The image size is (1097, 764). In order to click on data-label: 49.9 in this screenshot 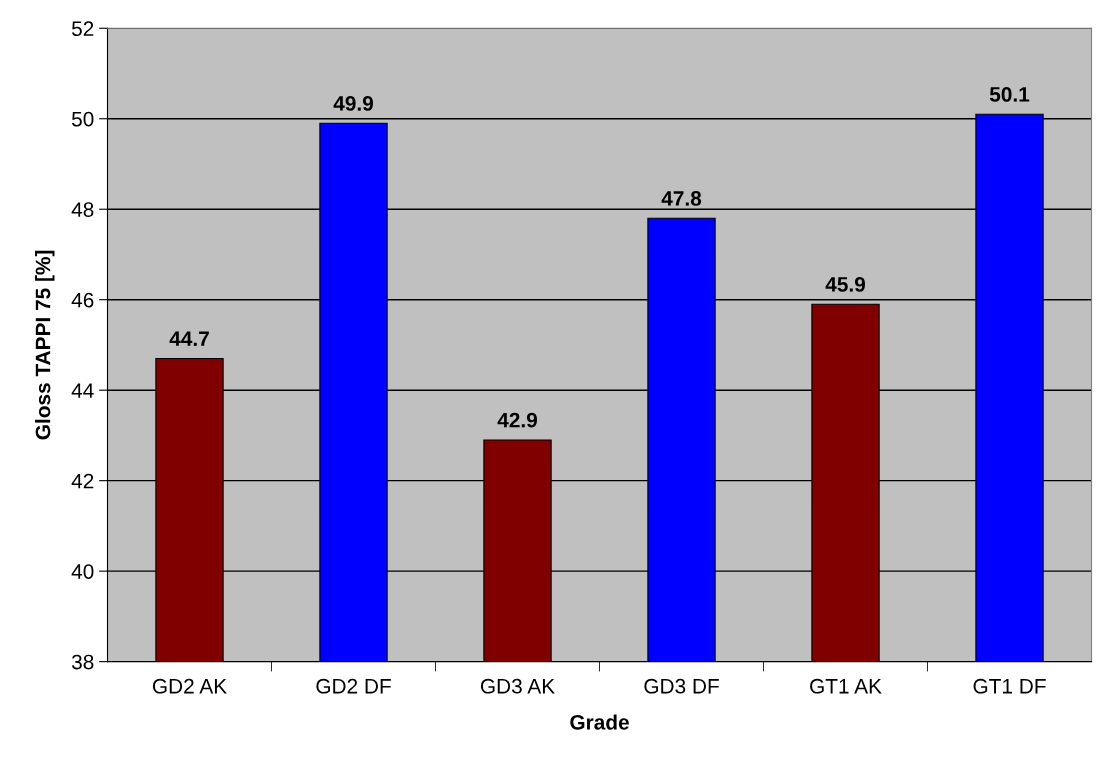, I will do `click(353, 103)`.